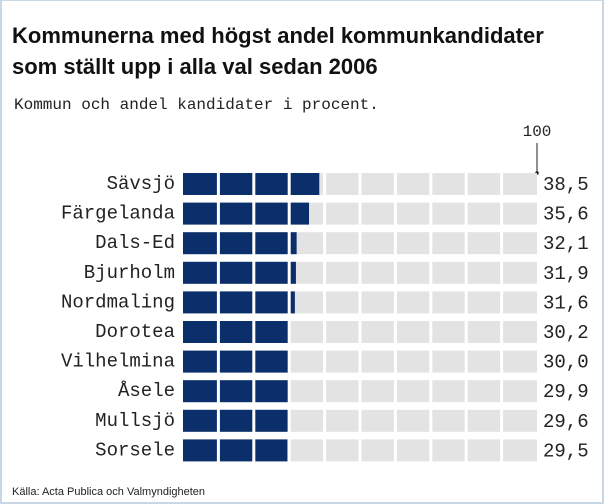  What do you see at coordinates (141, 184) in the screenshot?
I see `category-label: Sävsjö` at bounding box center [141, 184].